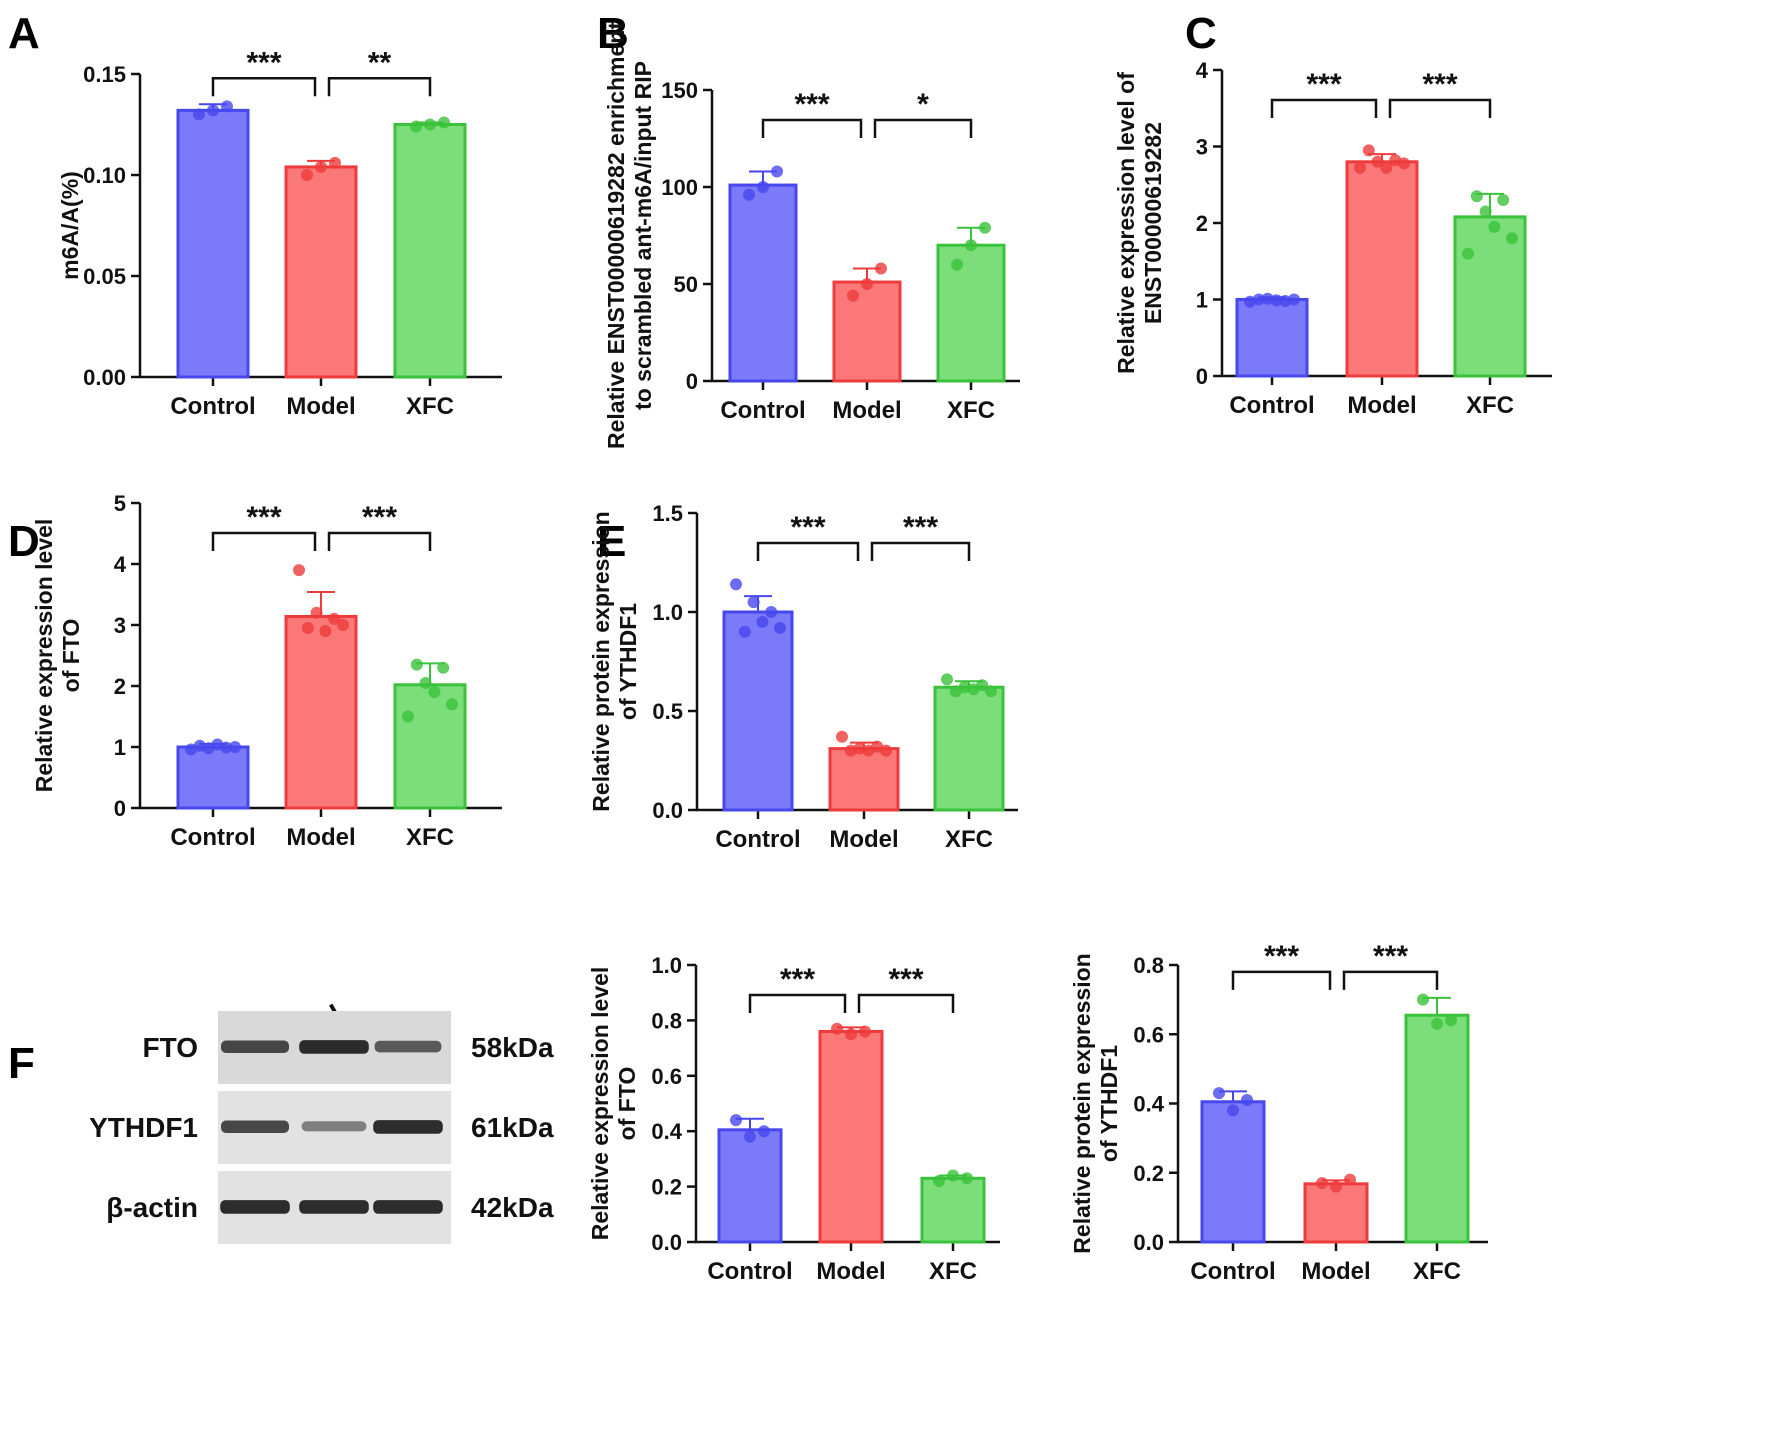 This screenshot has height=1455, width=1772. I want to click on significance-label: **, so click(380, 62).